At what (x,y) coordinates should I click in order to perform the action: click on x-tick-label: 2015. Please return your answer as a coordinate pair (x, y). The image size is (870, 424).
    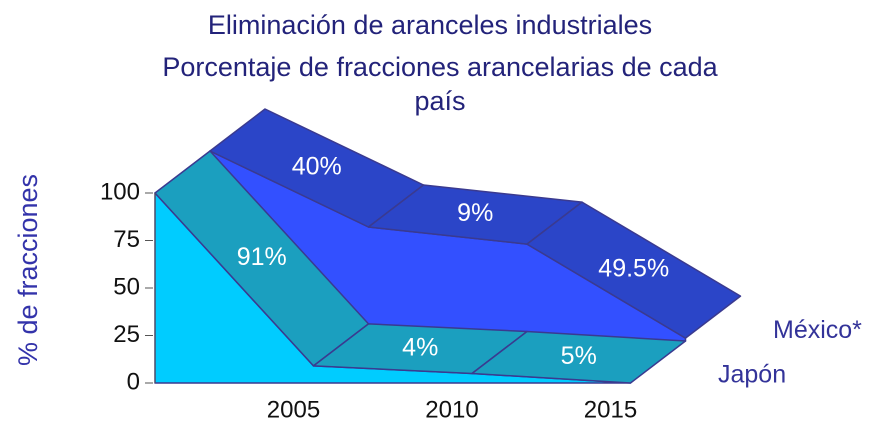
    Looking at the image, I should click on (610, 409).